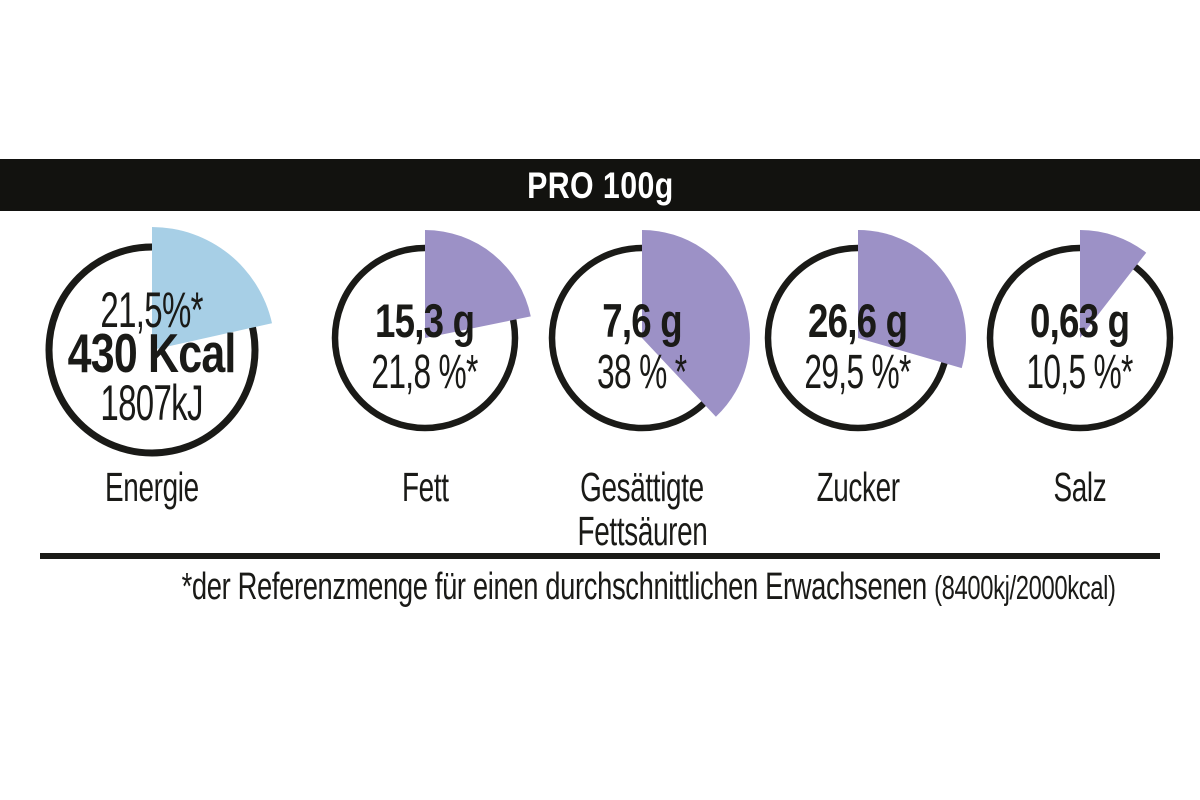  I want to click on dial-fett-graphic, so click(431, 331).